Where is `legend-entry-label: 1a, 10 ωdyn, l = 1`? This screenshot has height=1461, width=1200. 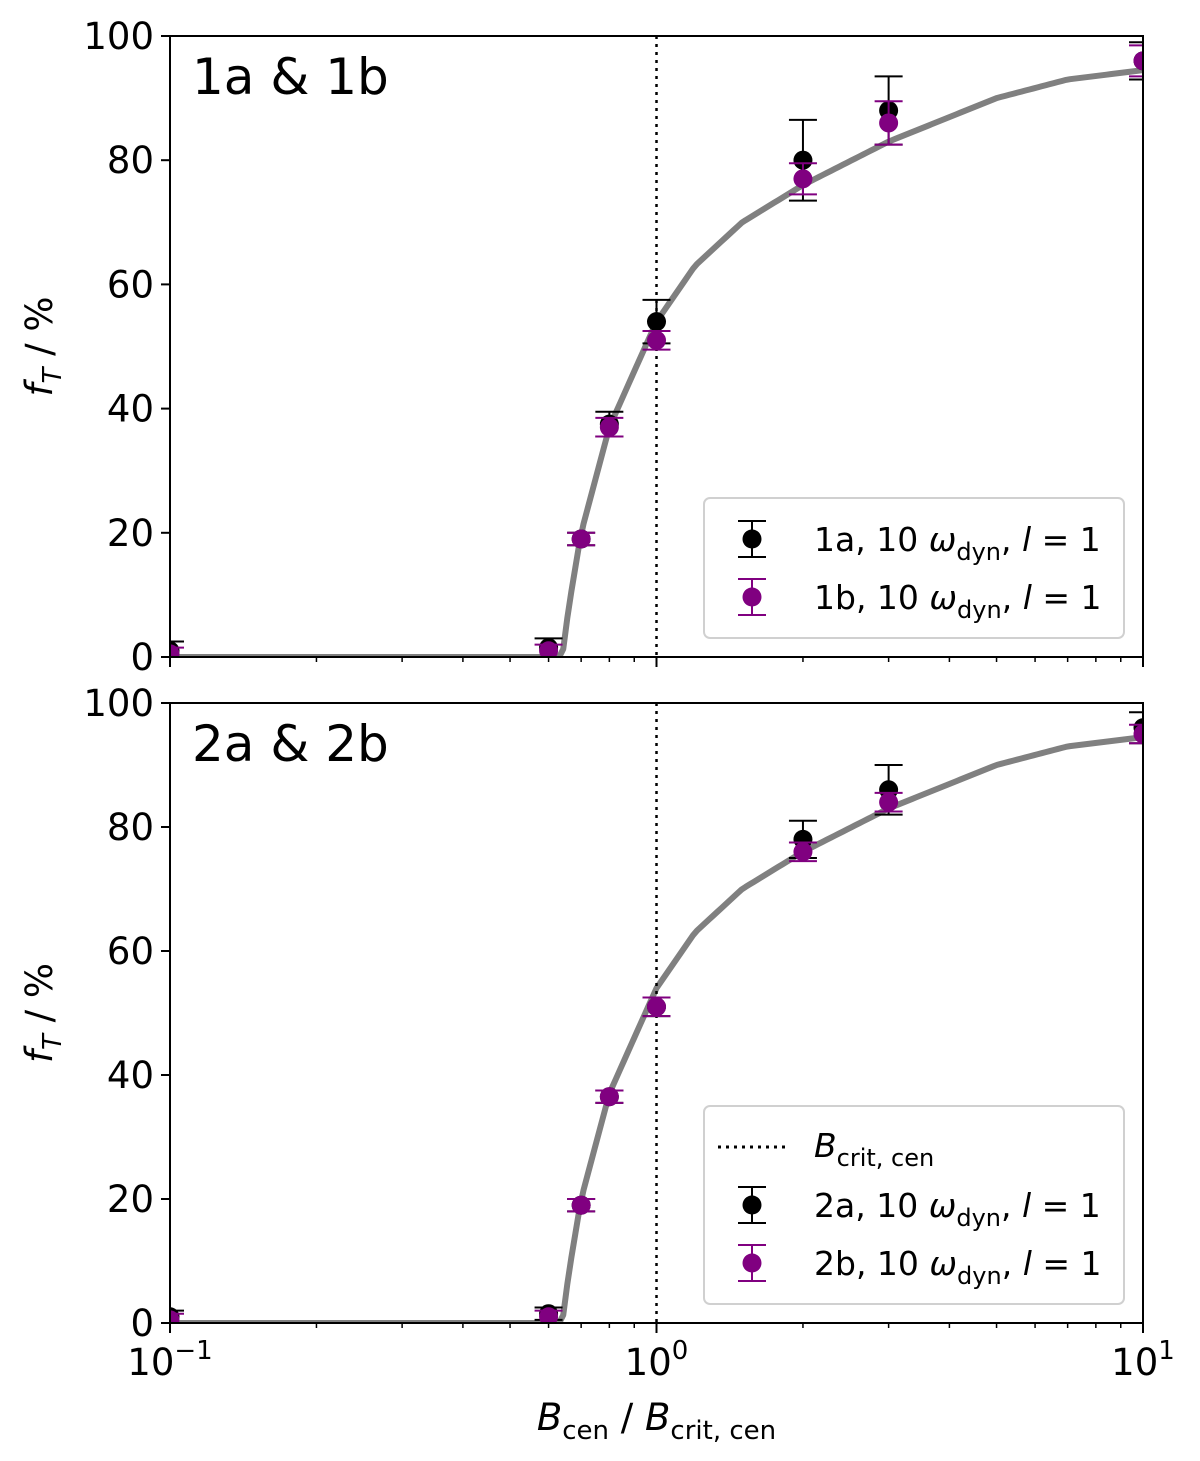 legend-entry-label: 1a, 10 ωdyn, l = 1 is located at coordinates (957, 543).